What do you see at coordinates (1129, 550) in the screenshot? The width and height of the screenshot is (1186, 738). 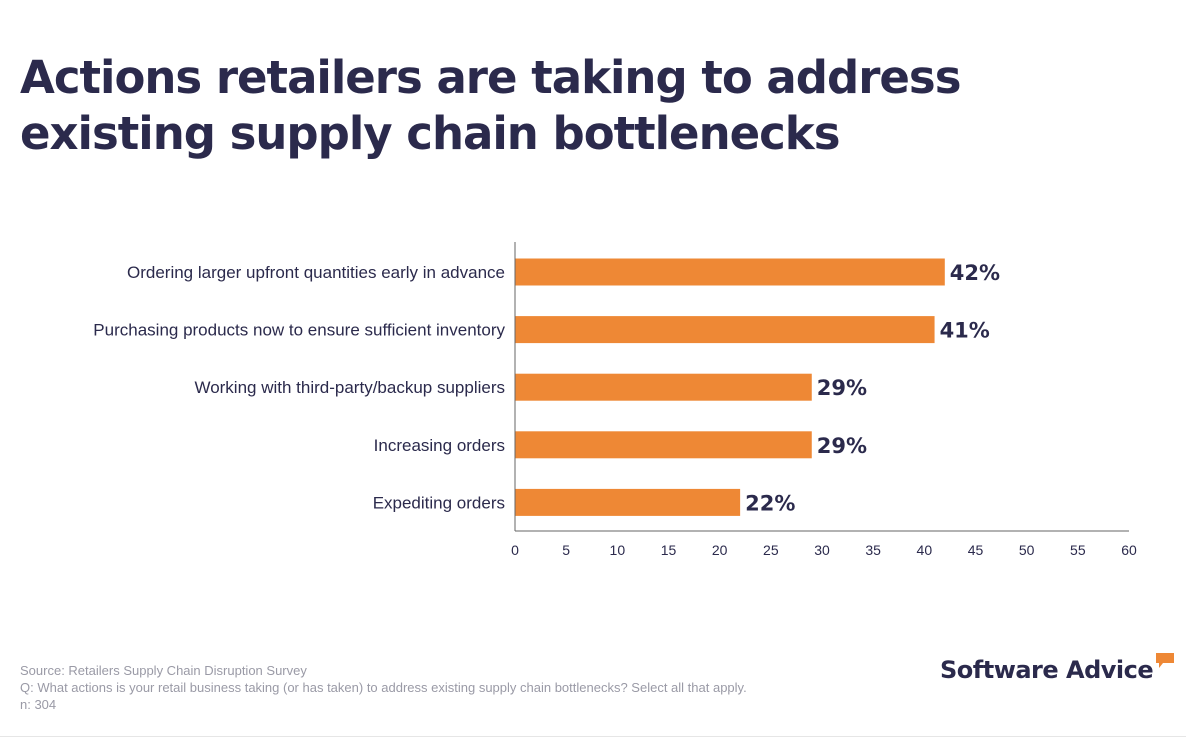 I see `x-tick-label: 60` at bounding box center [1129, 550].